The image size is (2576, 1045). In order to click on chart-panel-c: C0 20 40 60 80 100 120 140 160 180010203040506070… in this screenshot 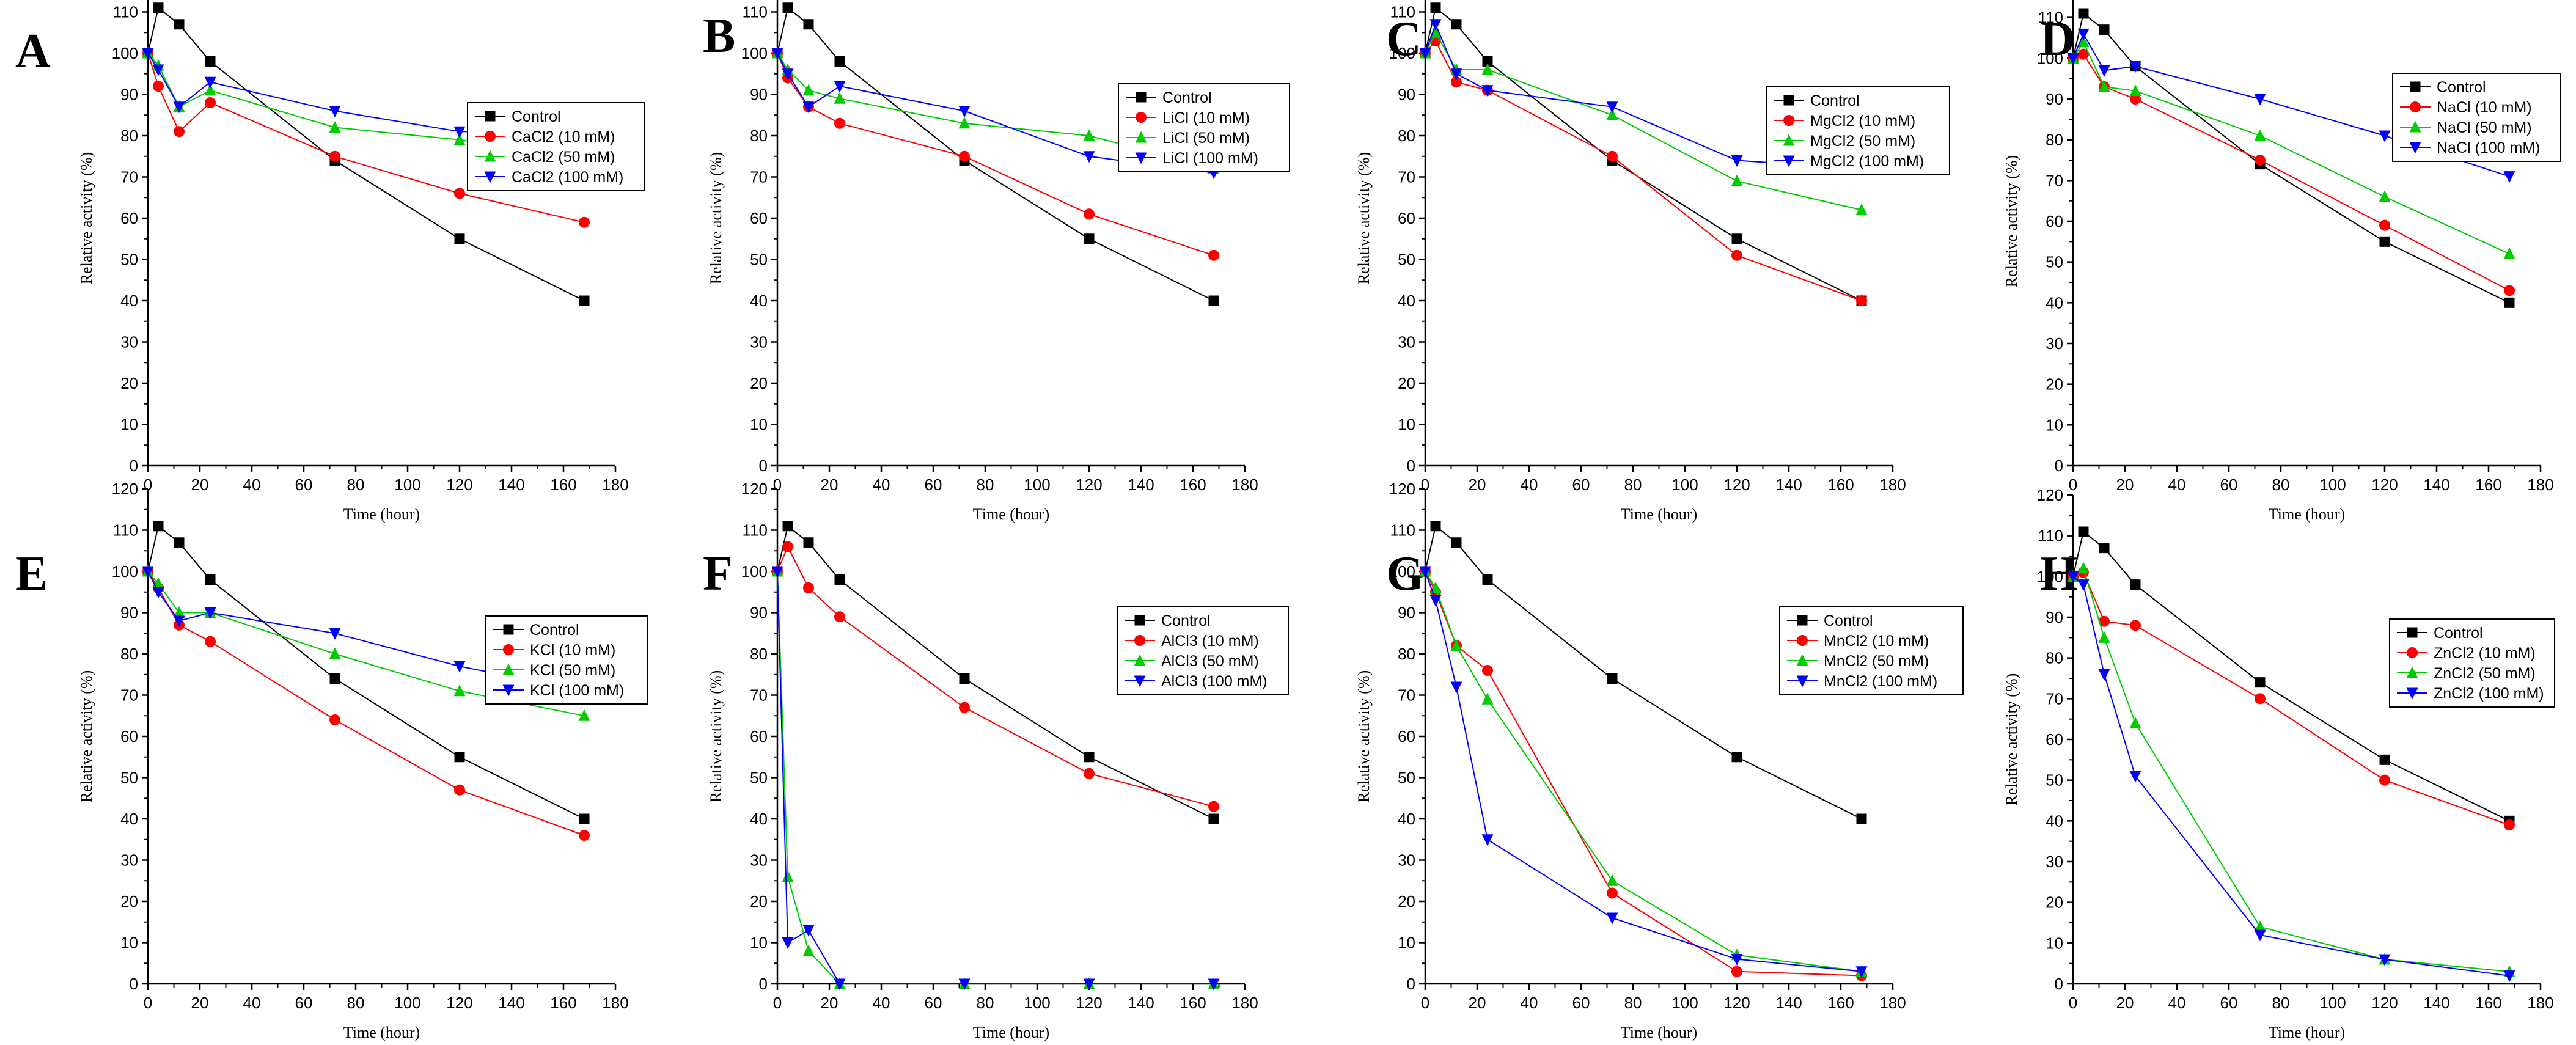, I will do `click(1652, 262)`.